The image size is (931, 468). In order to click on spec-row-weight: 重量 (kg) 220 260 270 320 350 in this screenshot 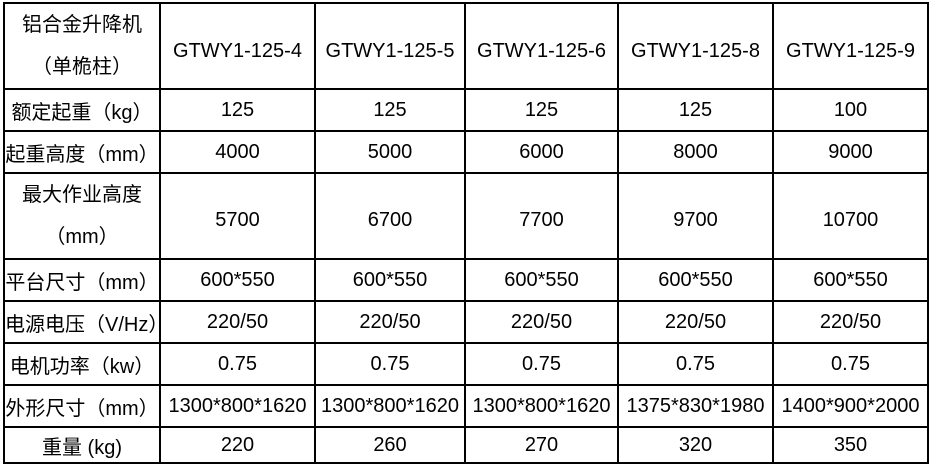, I will do `click(466, 445)`.